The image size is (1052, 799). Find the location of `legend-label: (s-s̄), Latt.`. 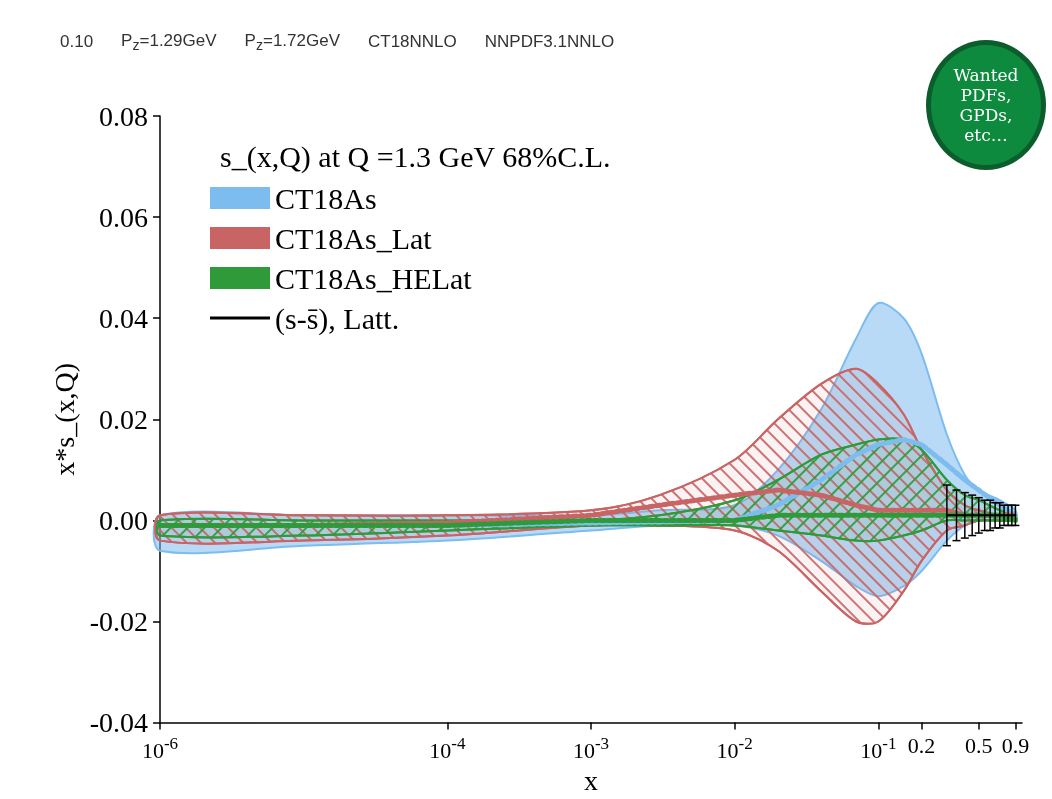

legend-label: (s-s̄), Latt. is located at coordinates (337, 318).